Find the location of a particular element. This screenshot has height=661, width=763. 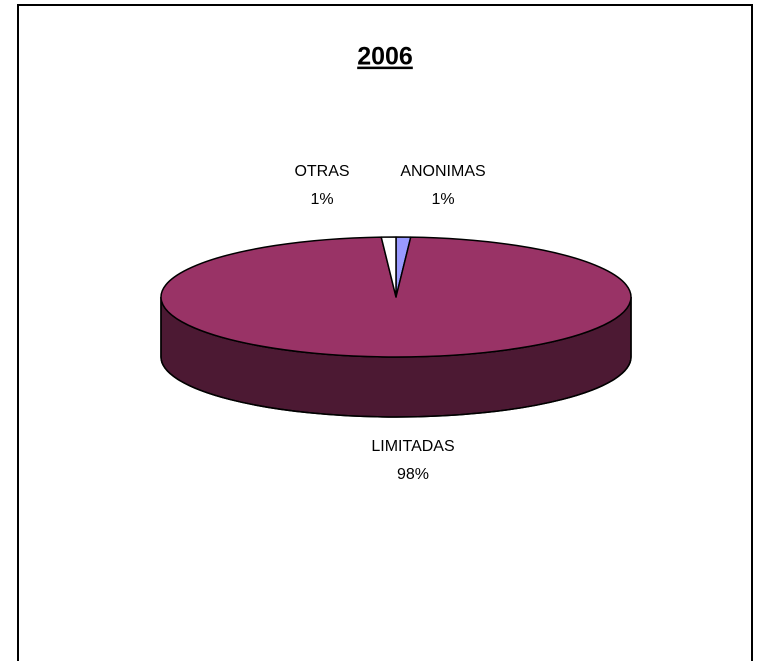

pie-slice is located at coordinates (388, 267).